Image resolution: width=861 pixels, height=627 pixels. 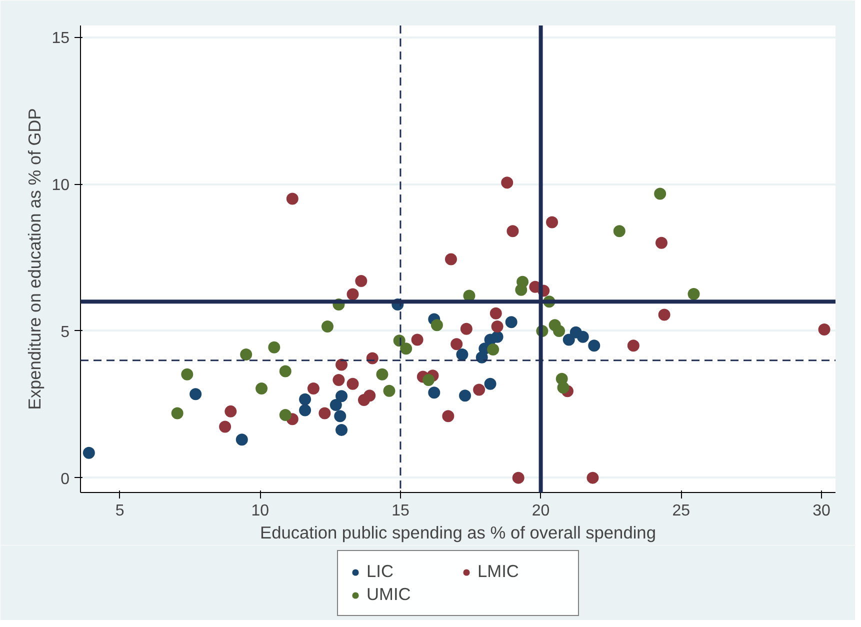 I want to click on y-tick-label: 5, so click(x=65, y=332).